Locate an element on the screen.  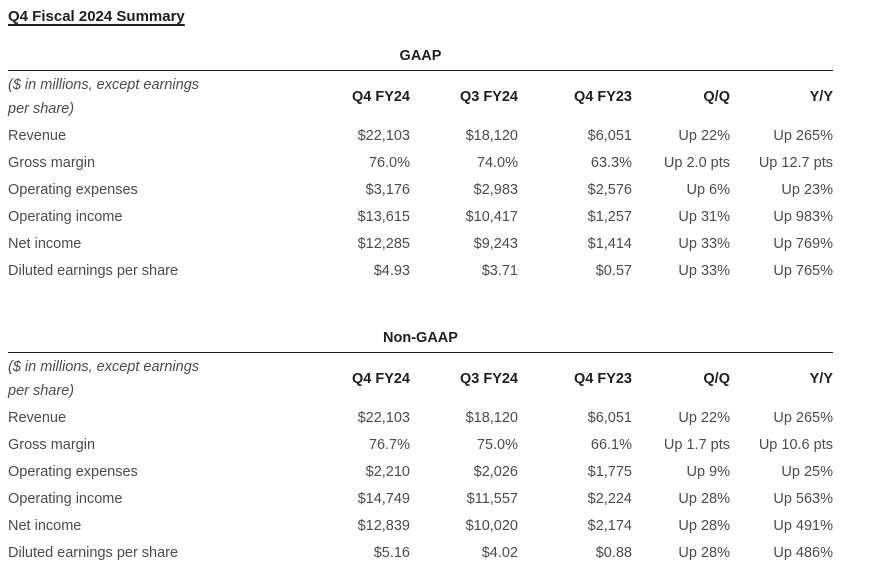
cell-value: $2,224 is located at coordinates (609, 499).